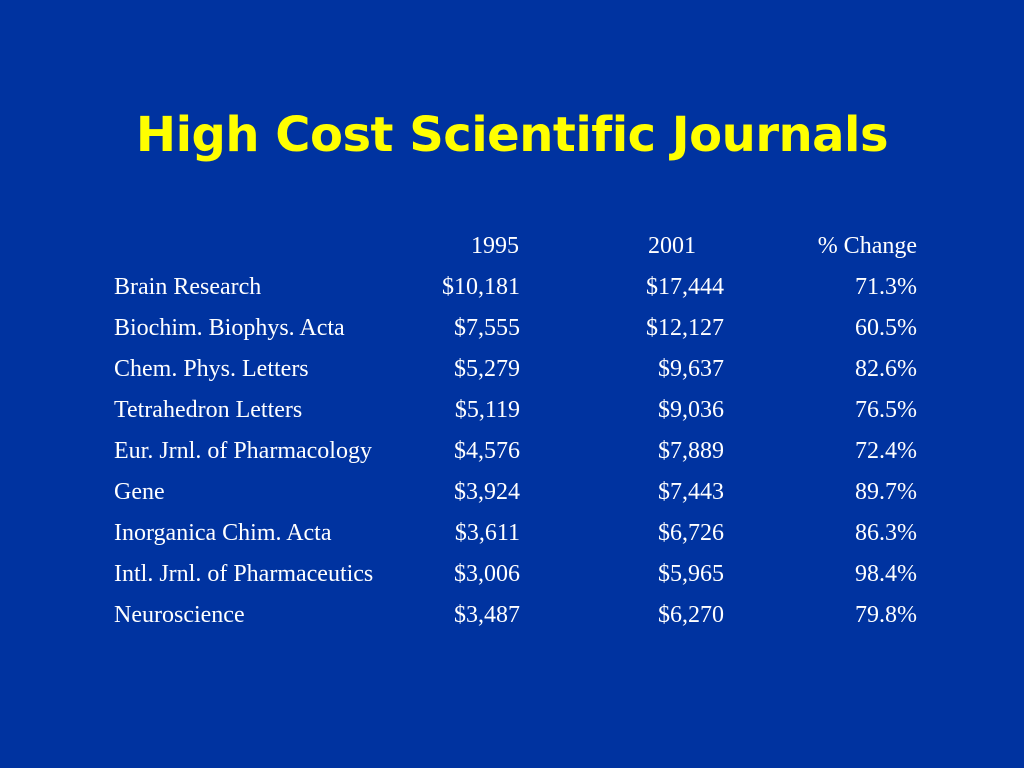 Image resolution: width=1024 pixels, height=768 pixels. What do you see at coordinates (886, 410) in the screenshot?
I see `percent-change: 76.5%` at bounding box center [886, 410].